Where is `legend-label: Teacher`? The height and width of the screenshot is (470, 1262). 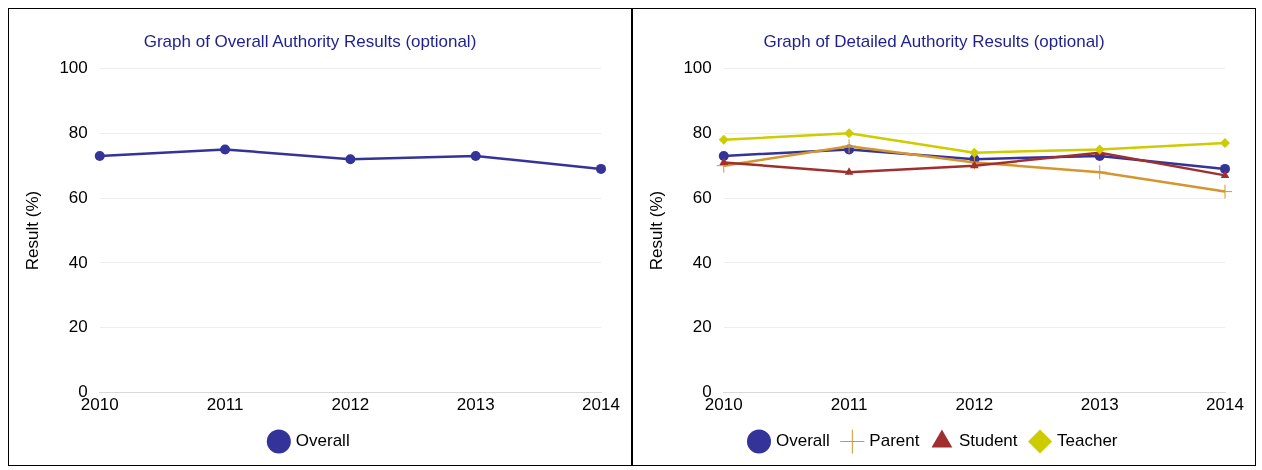
legend-label: Teacher is located at coordinates (1087, 441).